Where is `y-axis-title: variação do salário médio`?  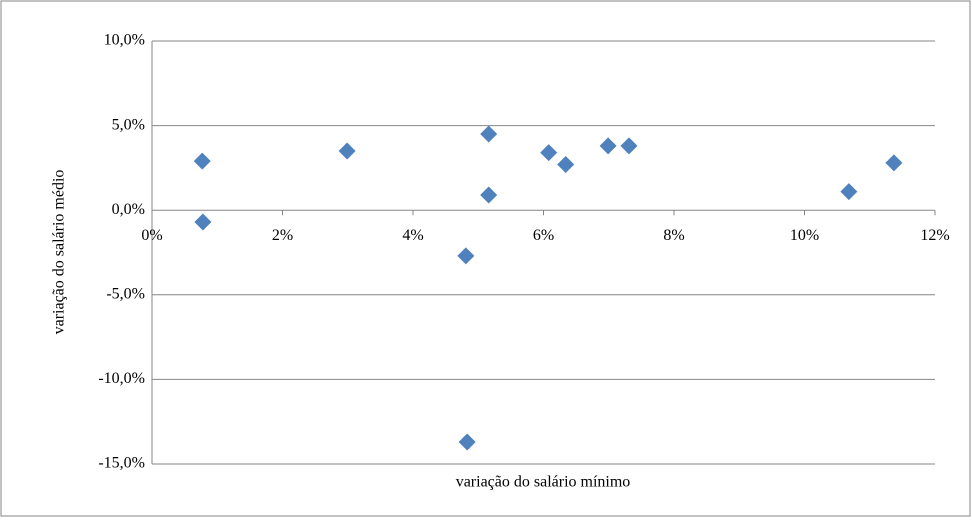
y-axis-title: variação do salário médio is located at coordinates (59, 252).